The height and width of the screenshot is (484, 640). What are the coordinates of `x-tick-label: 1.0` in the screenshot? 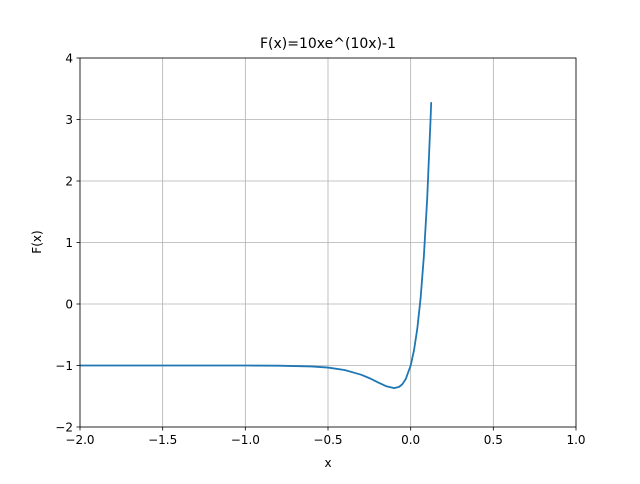 It's located at (575, 440).